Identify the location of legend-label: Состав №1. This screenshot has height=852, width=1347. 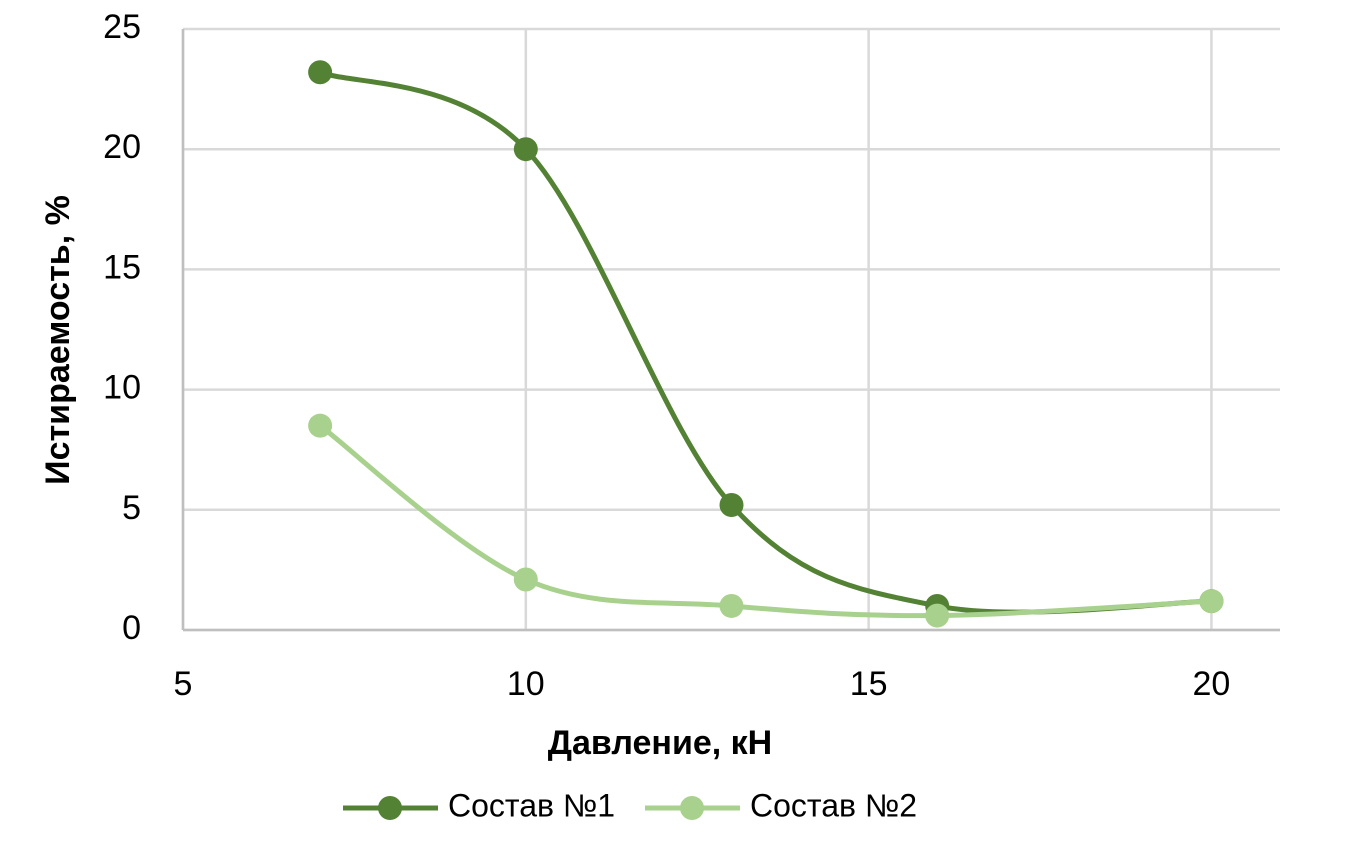
(531, 805).